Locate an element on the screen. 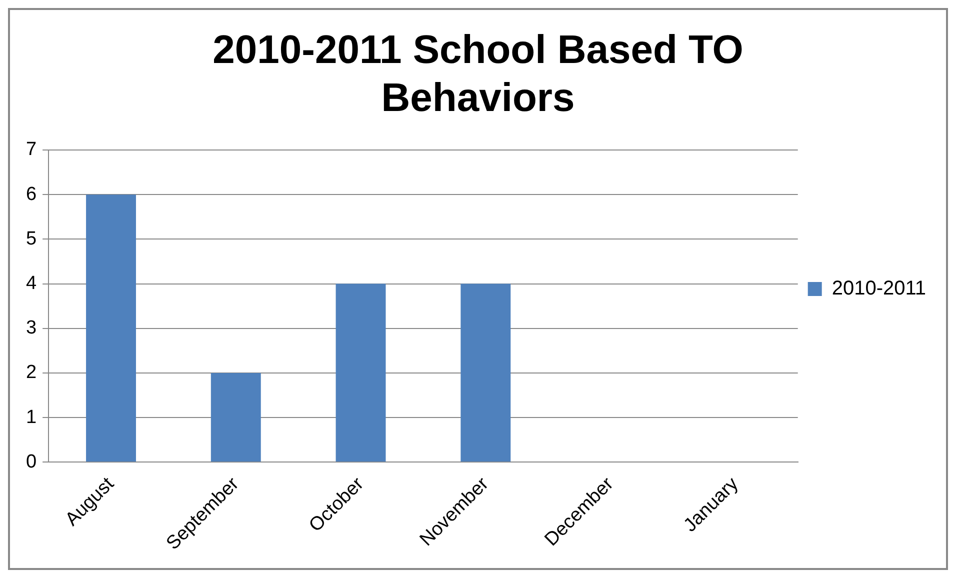 This screenshot has width=958, height=580. legend-label: 2010-2011 is located at coordinates (879, 289).